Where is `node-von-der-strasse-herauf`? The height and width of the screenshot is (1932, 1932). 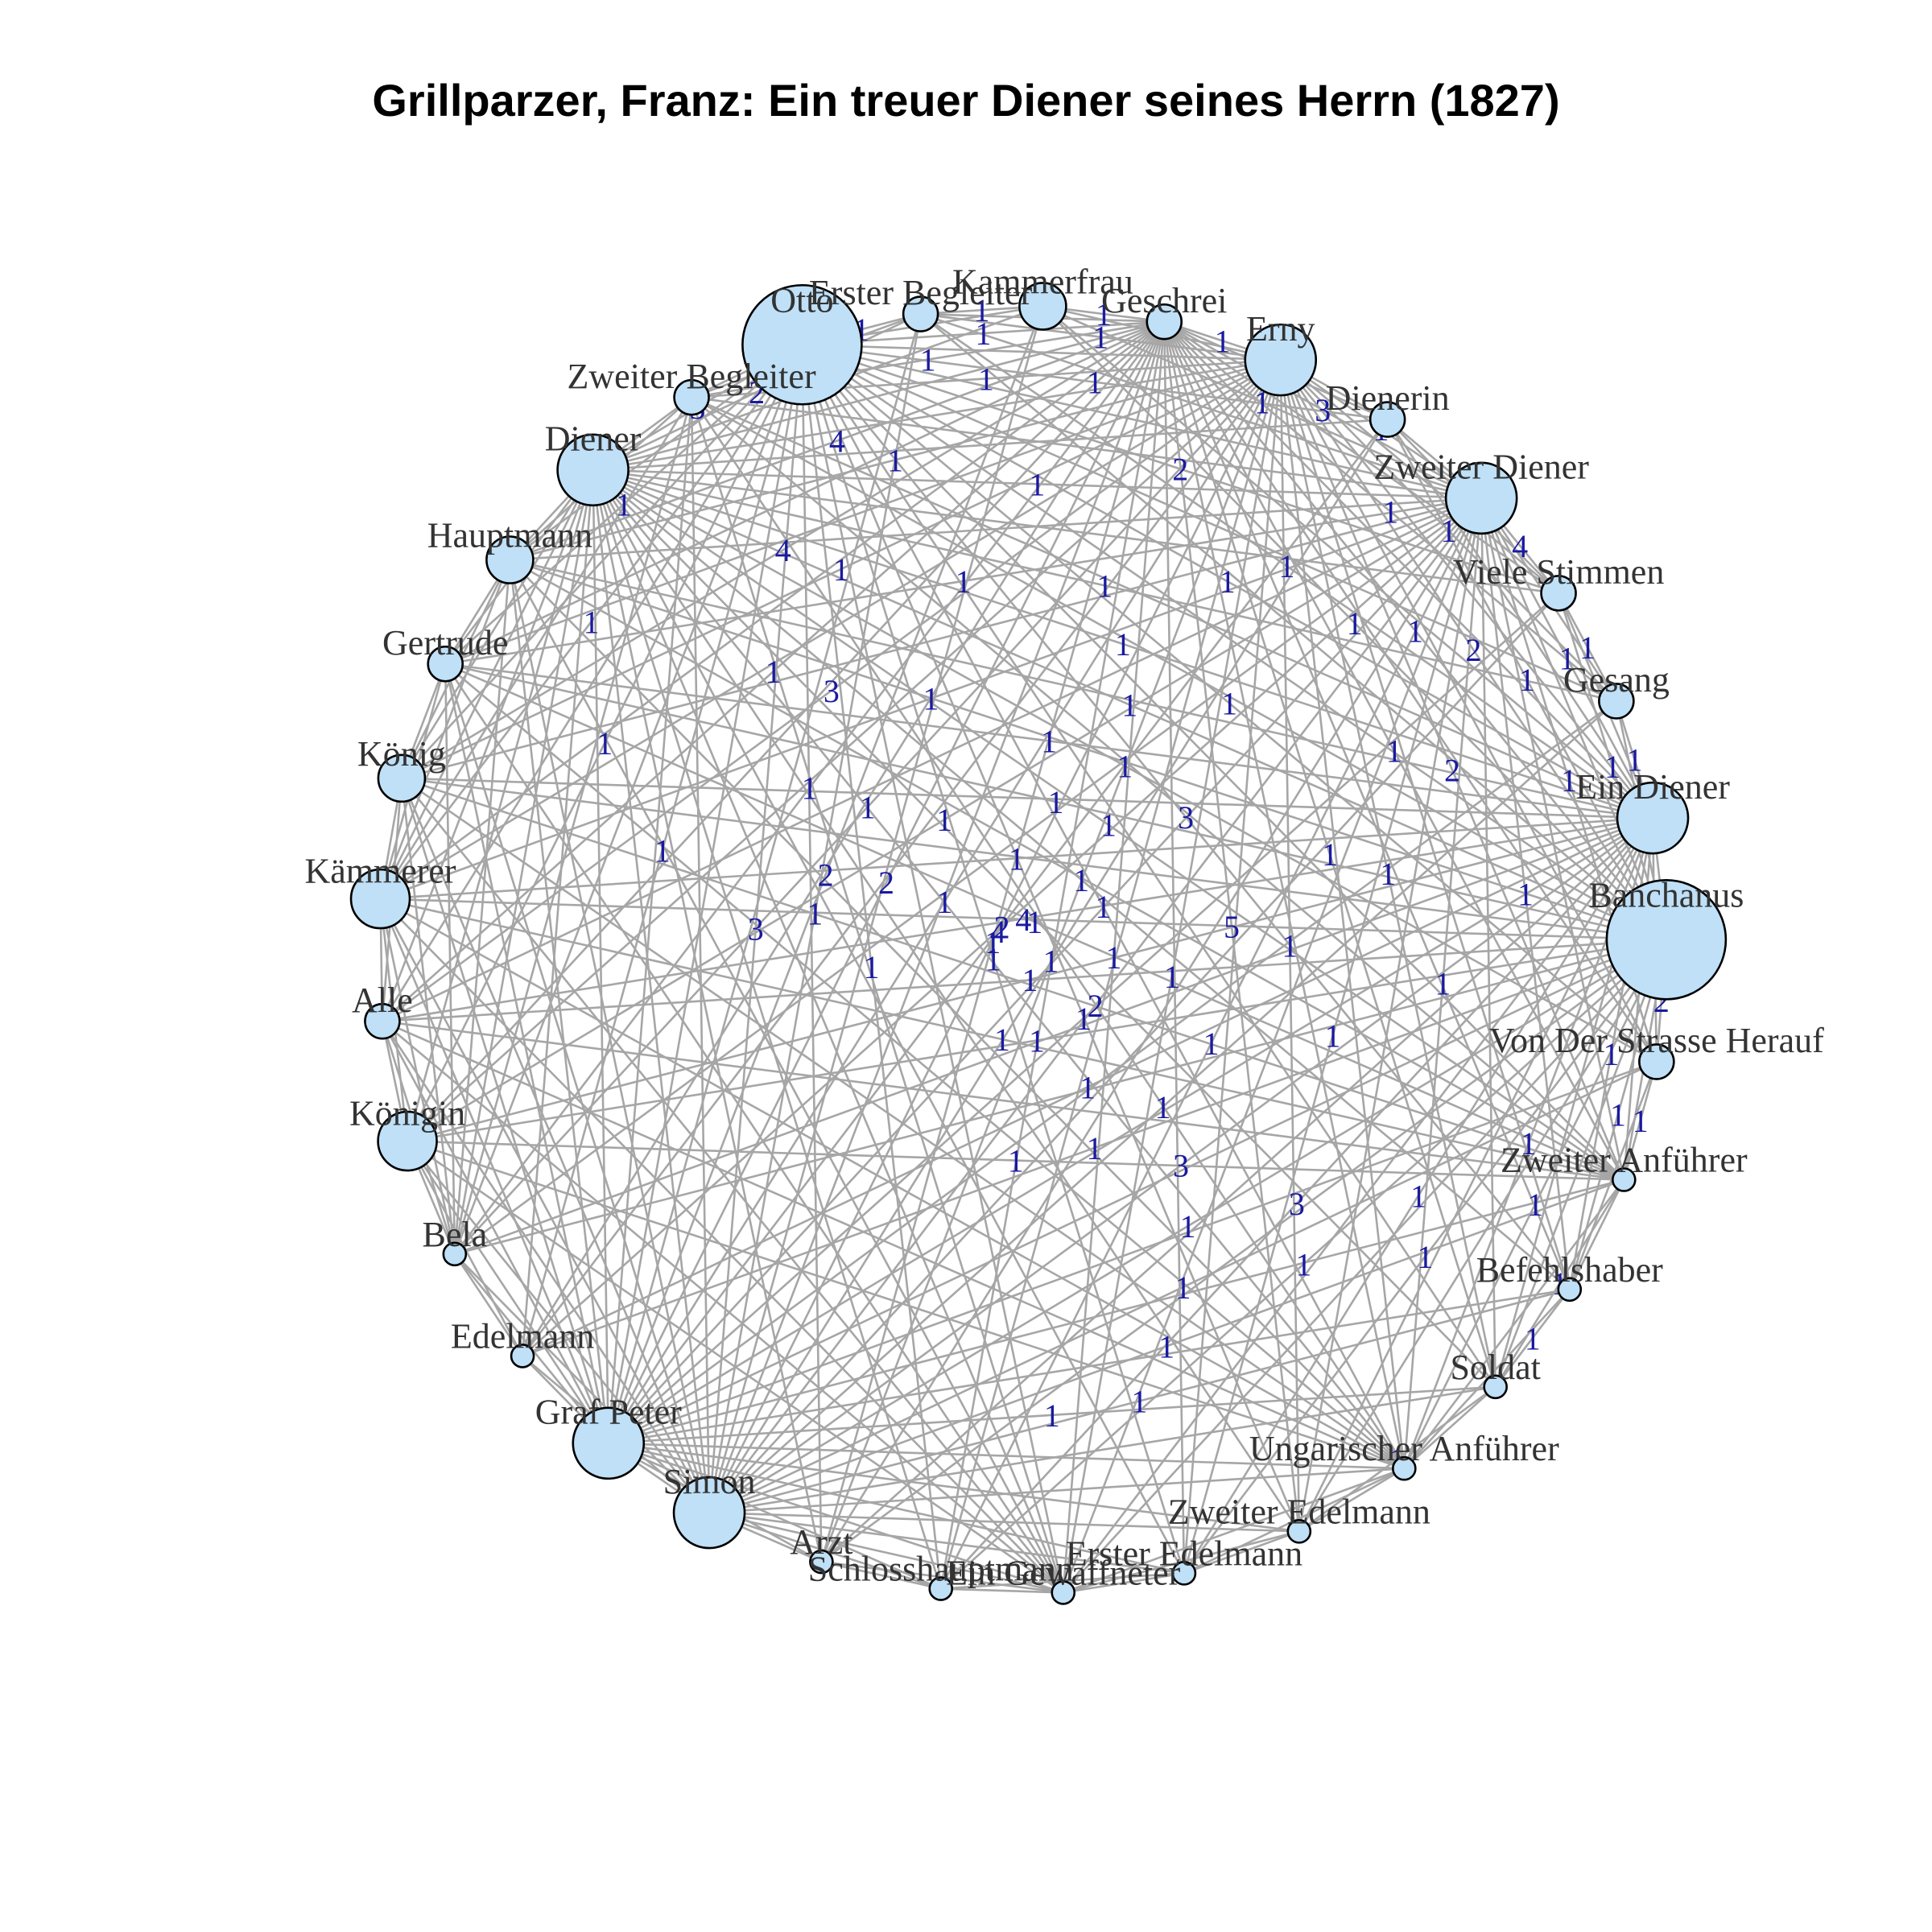
node-von-der-strasse-herauf is located at coordinates (1656, 1061).